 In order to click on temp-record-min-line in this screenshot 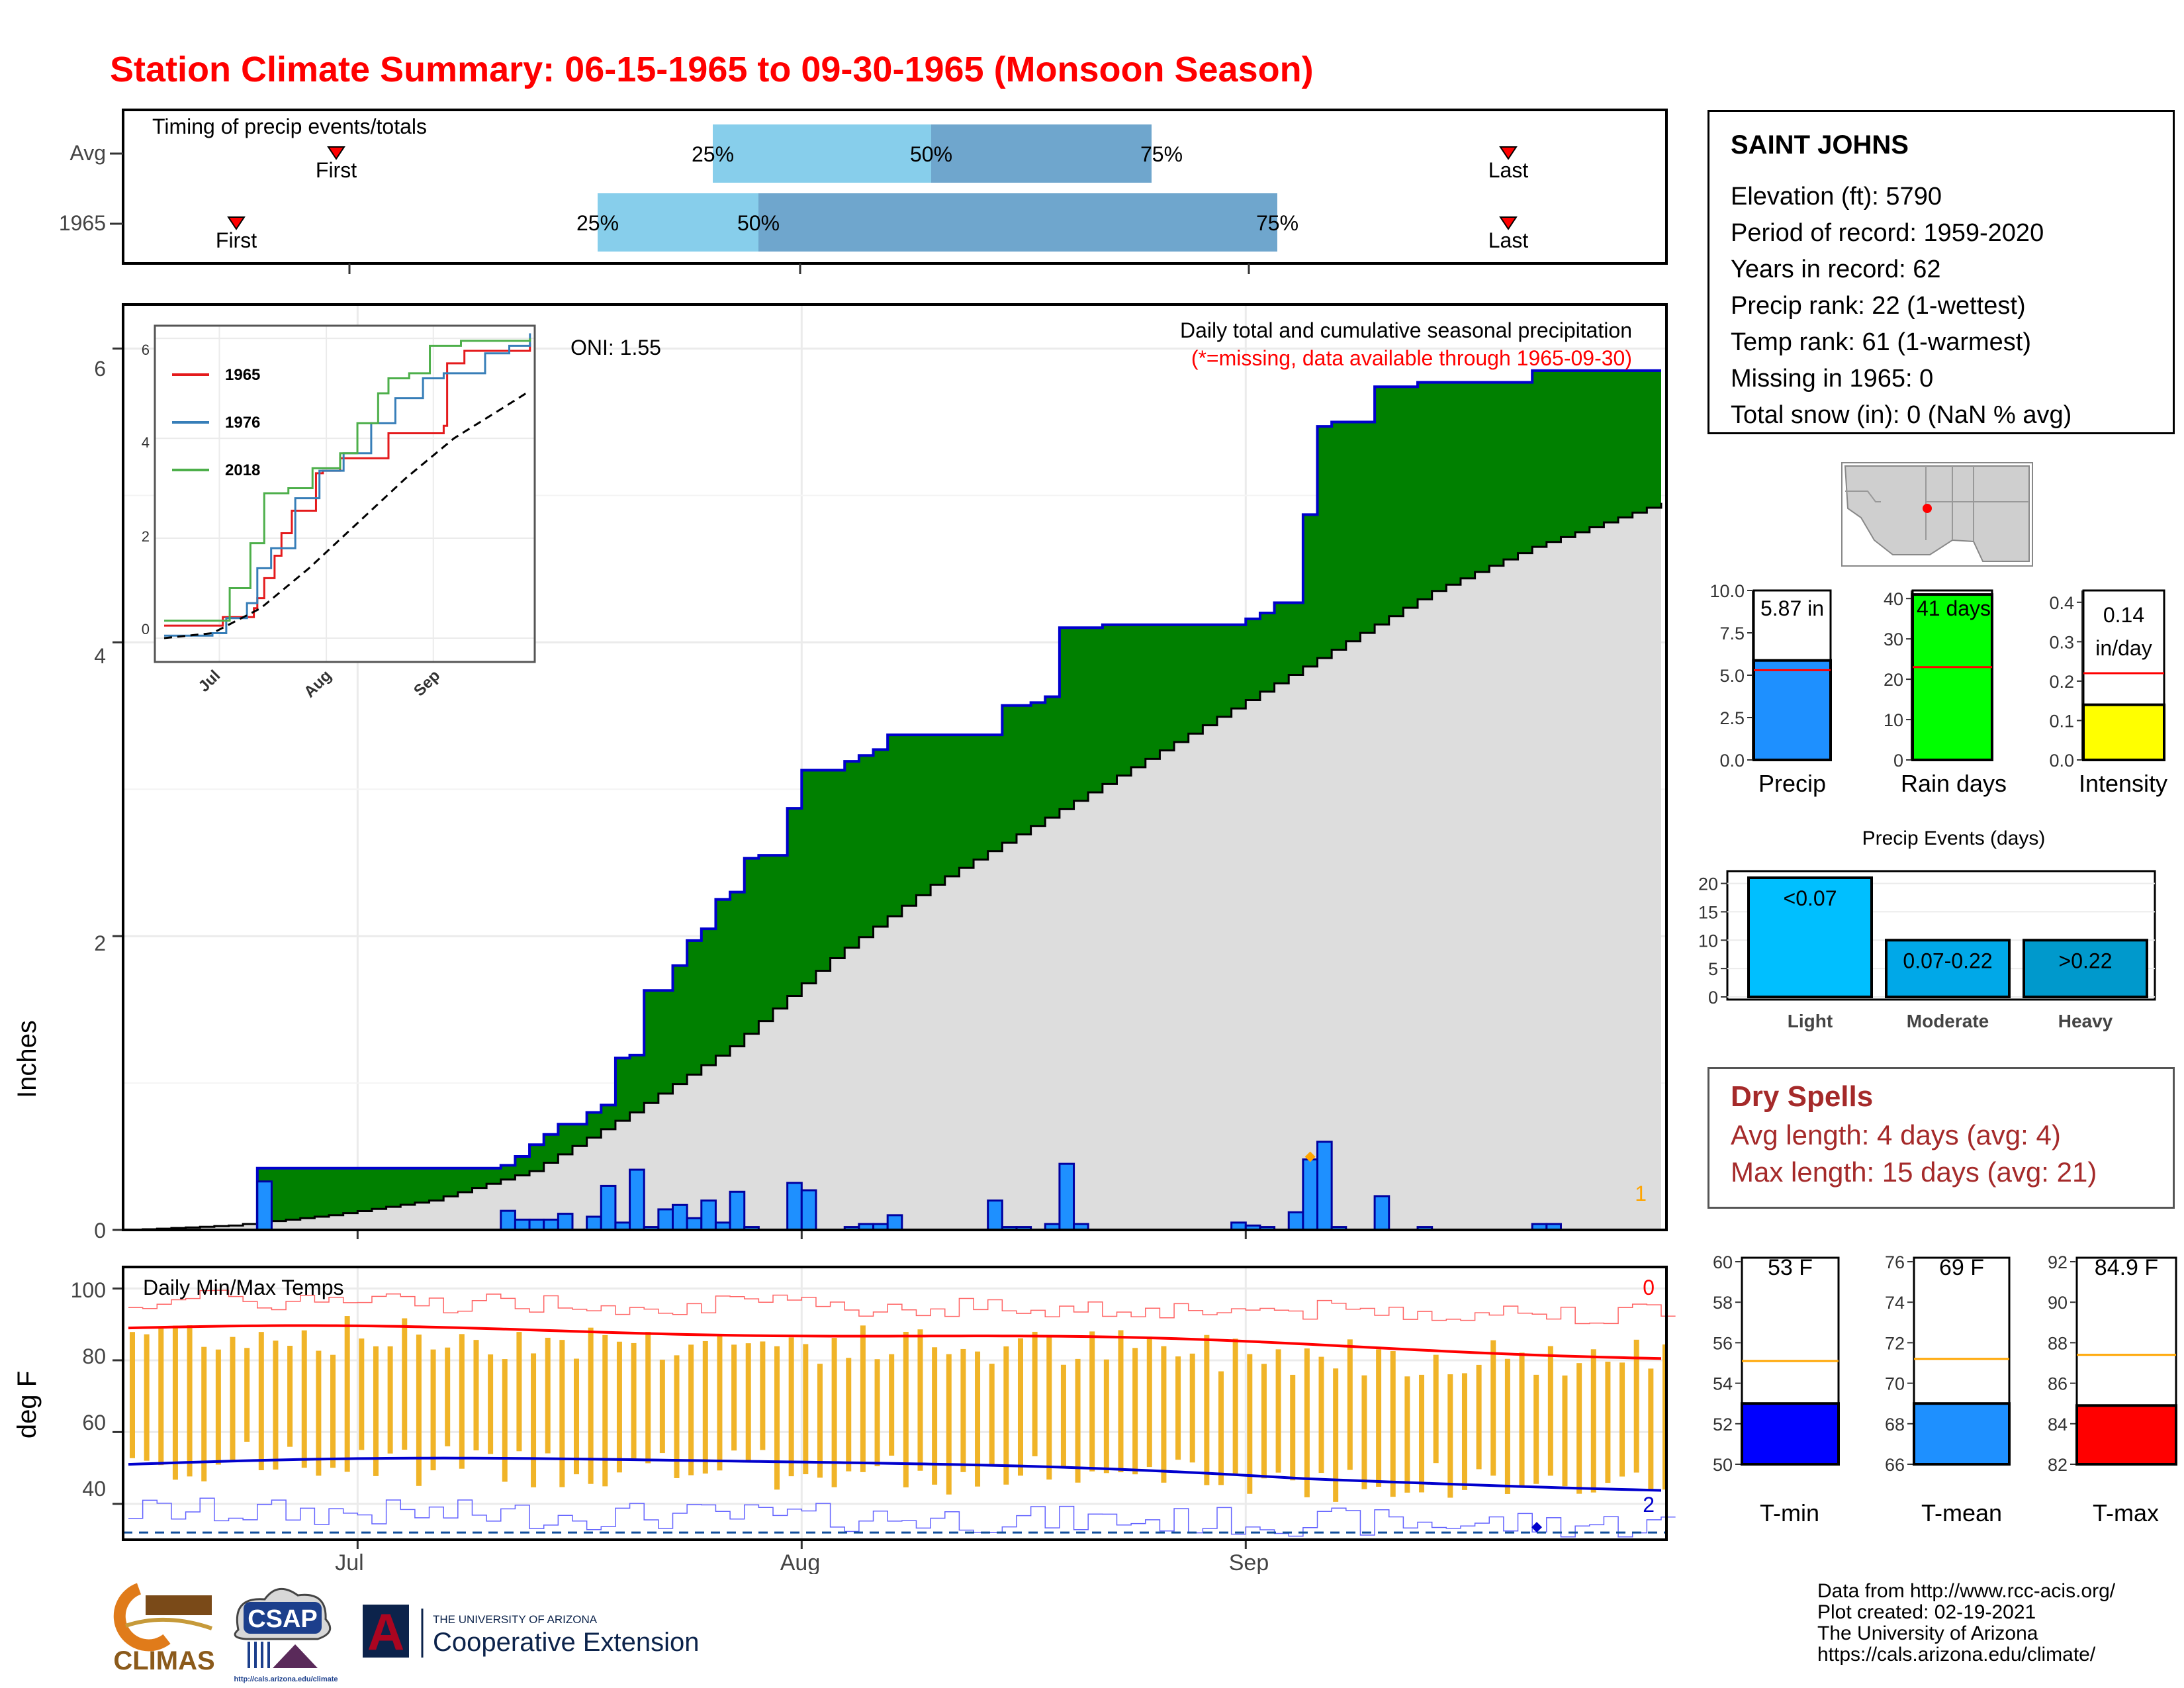, I will do `click(902, 1517)`.